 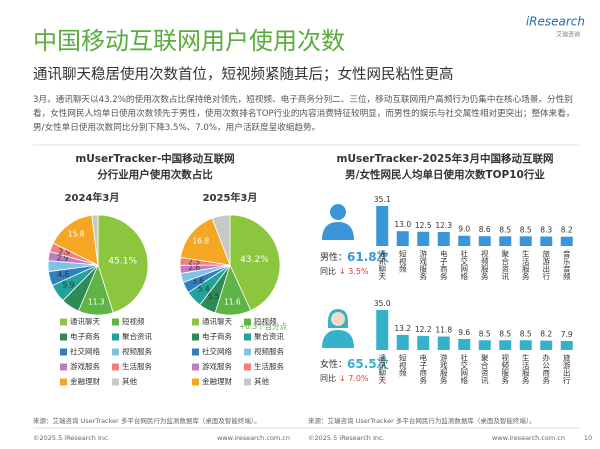 What do you see at coordinates (200, 240) in the screenshot?
I see `value-label: 16.8` at bounding box center [200, 240].